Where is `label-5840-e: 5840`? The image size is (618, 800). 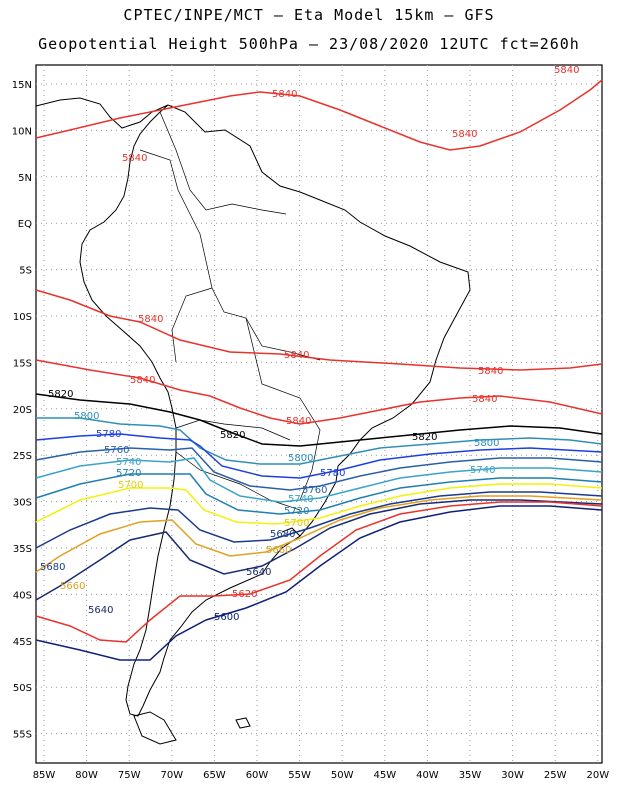
label-5840-e: 5840 is located at coordinates (150, 319).